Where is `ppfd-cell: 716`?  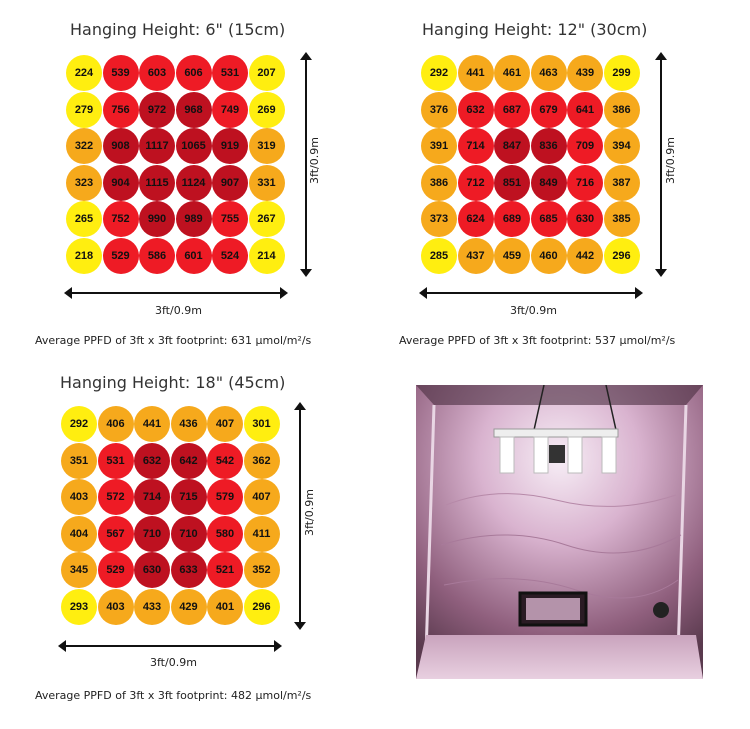 ppfd-cell: 716 is located at coordinates (585, 182).